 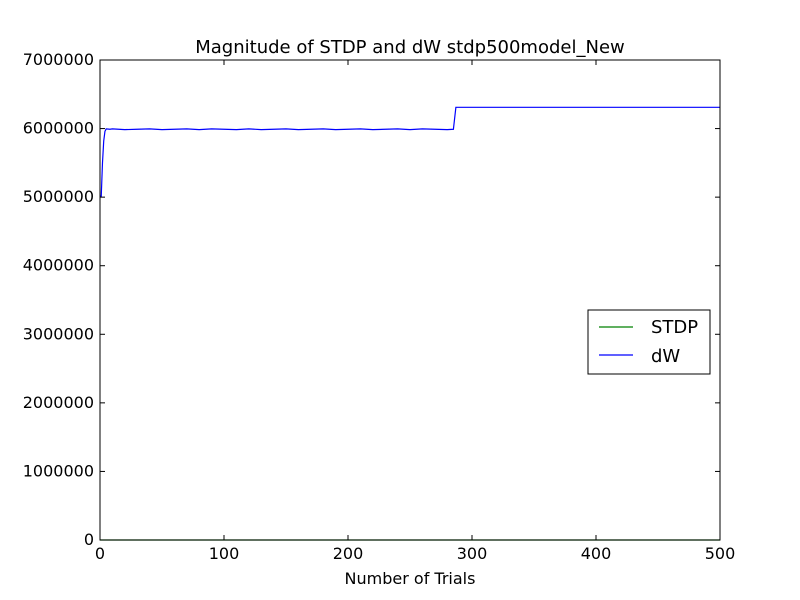 I want to click on y-tick-label: 7000000, so click(x=58, y=59).